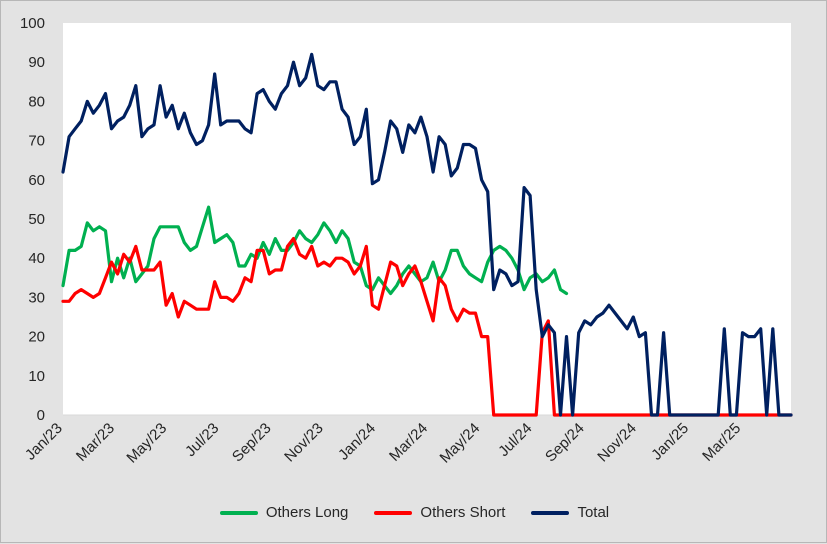  What do you see at coordinates (32, 23) in the screenshot?
I see `y-tick-label: 100` at bounding box center [32, 23].